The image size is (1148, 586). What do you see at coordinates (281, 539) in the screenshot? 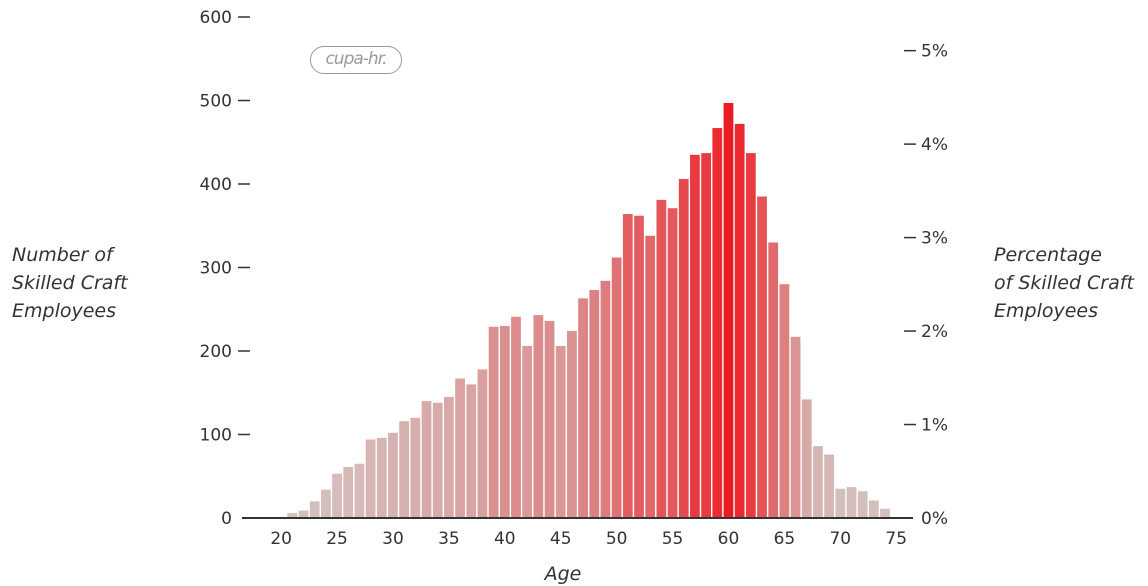
I see `x-tick-label: 20` at bounding box center [281, 539].